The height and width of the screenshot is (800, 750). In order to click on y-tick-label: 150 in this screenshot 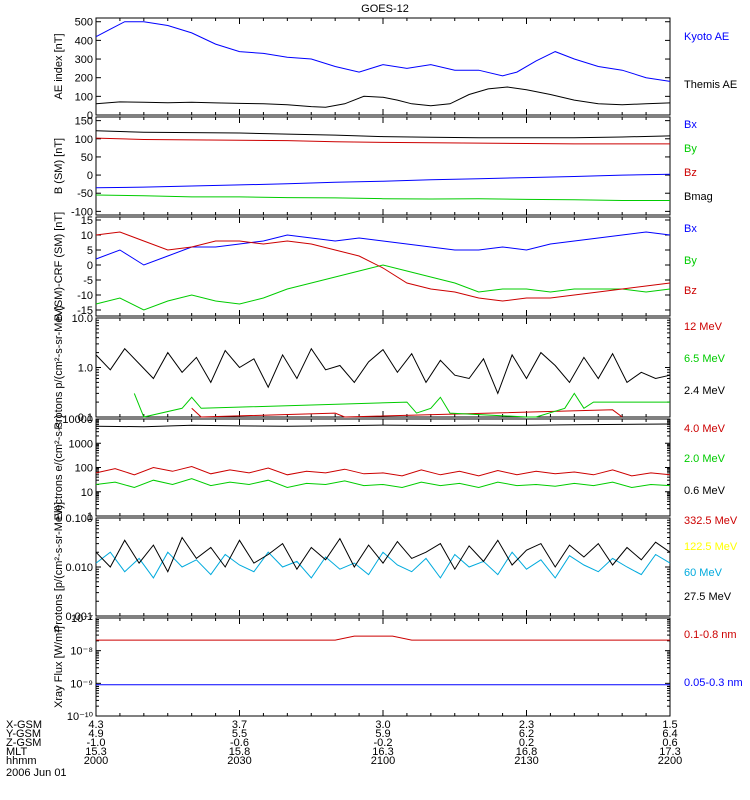, I will do `click(84, 122)`.